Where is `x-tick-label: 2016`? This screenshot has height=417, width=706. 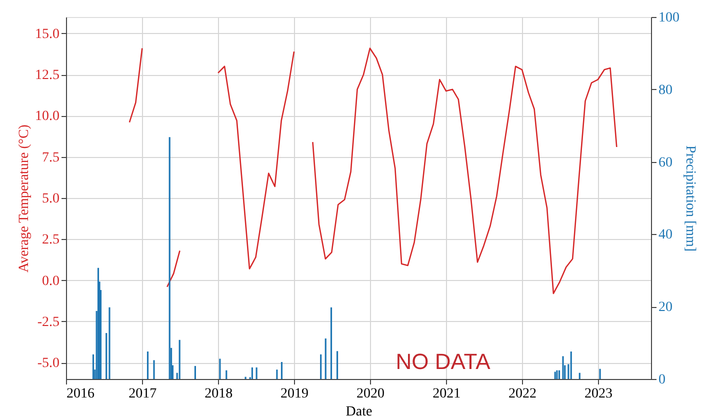 x-tick-label: 2016 is located at coordinates (80, 394).